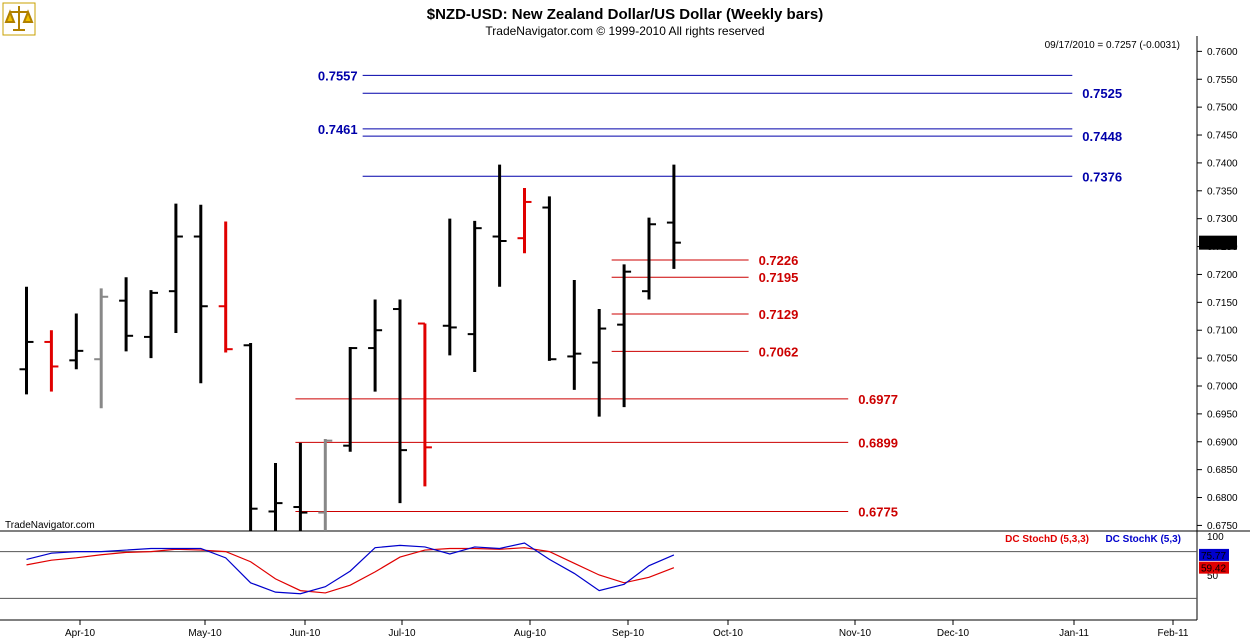 This screenshot has width=1250, height=643. Describe the element at coordinates (1102, 176) in the screenshot. I see `level-label: 0.7376` at that location.